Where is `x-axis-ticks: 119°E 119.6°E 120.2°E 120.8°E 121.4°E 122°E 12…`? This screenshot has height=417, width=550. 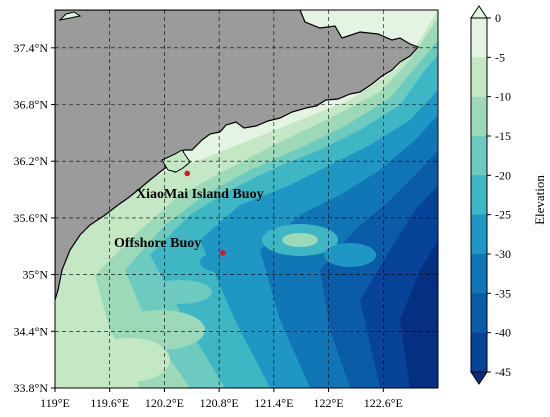 x-axis-ticks: 119°E 119.6°E 120.2°E 120.8°E 121.4°E 122°E 12… is located at coordinates (221, 399).